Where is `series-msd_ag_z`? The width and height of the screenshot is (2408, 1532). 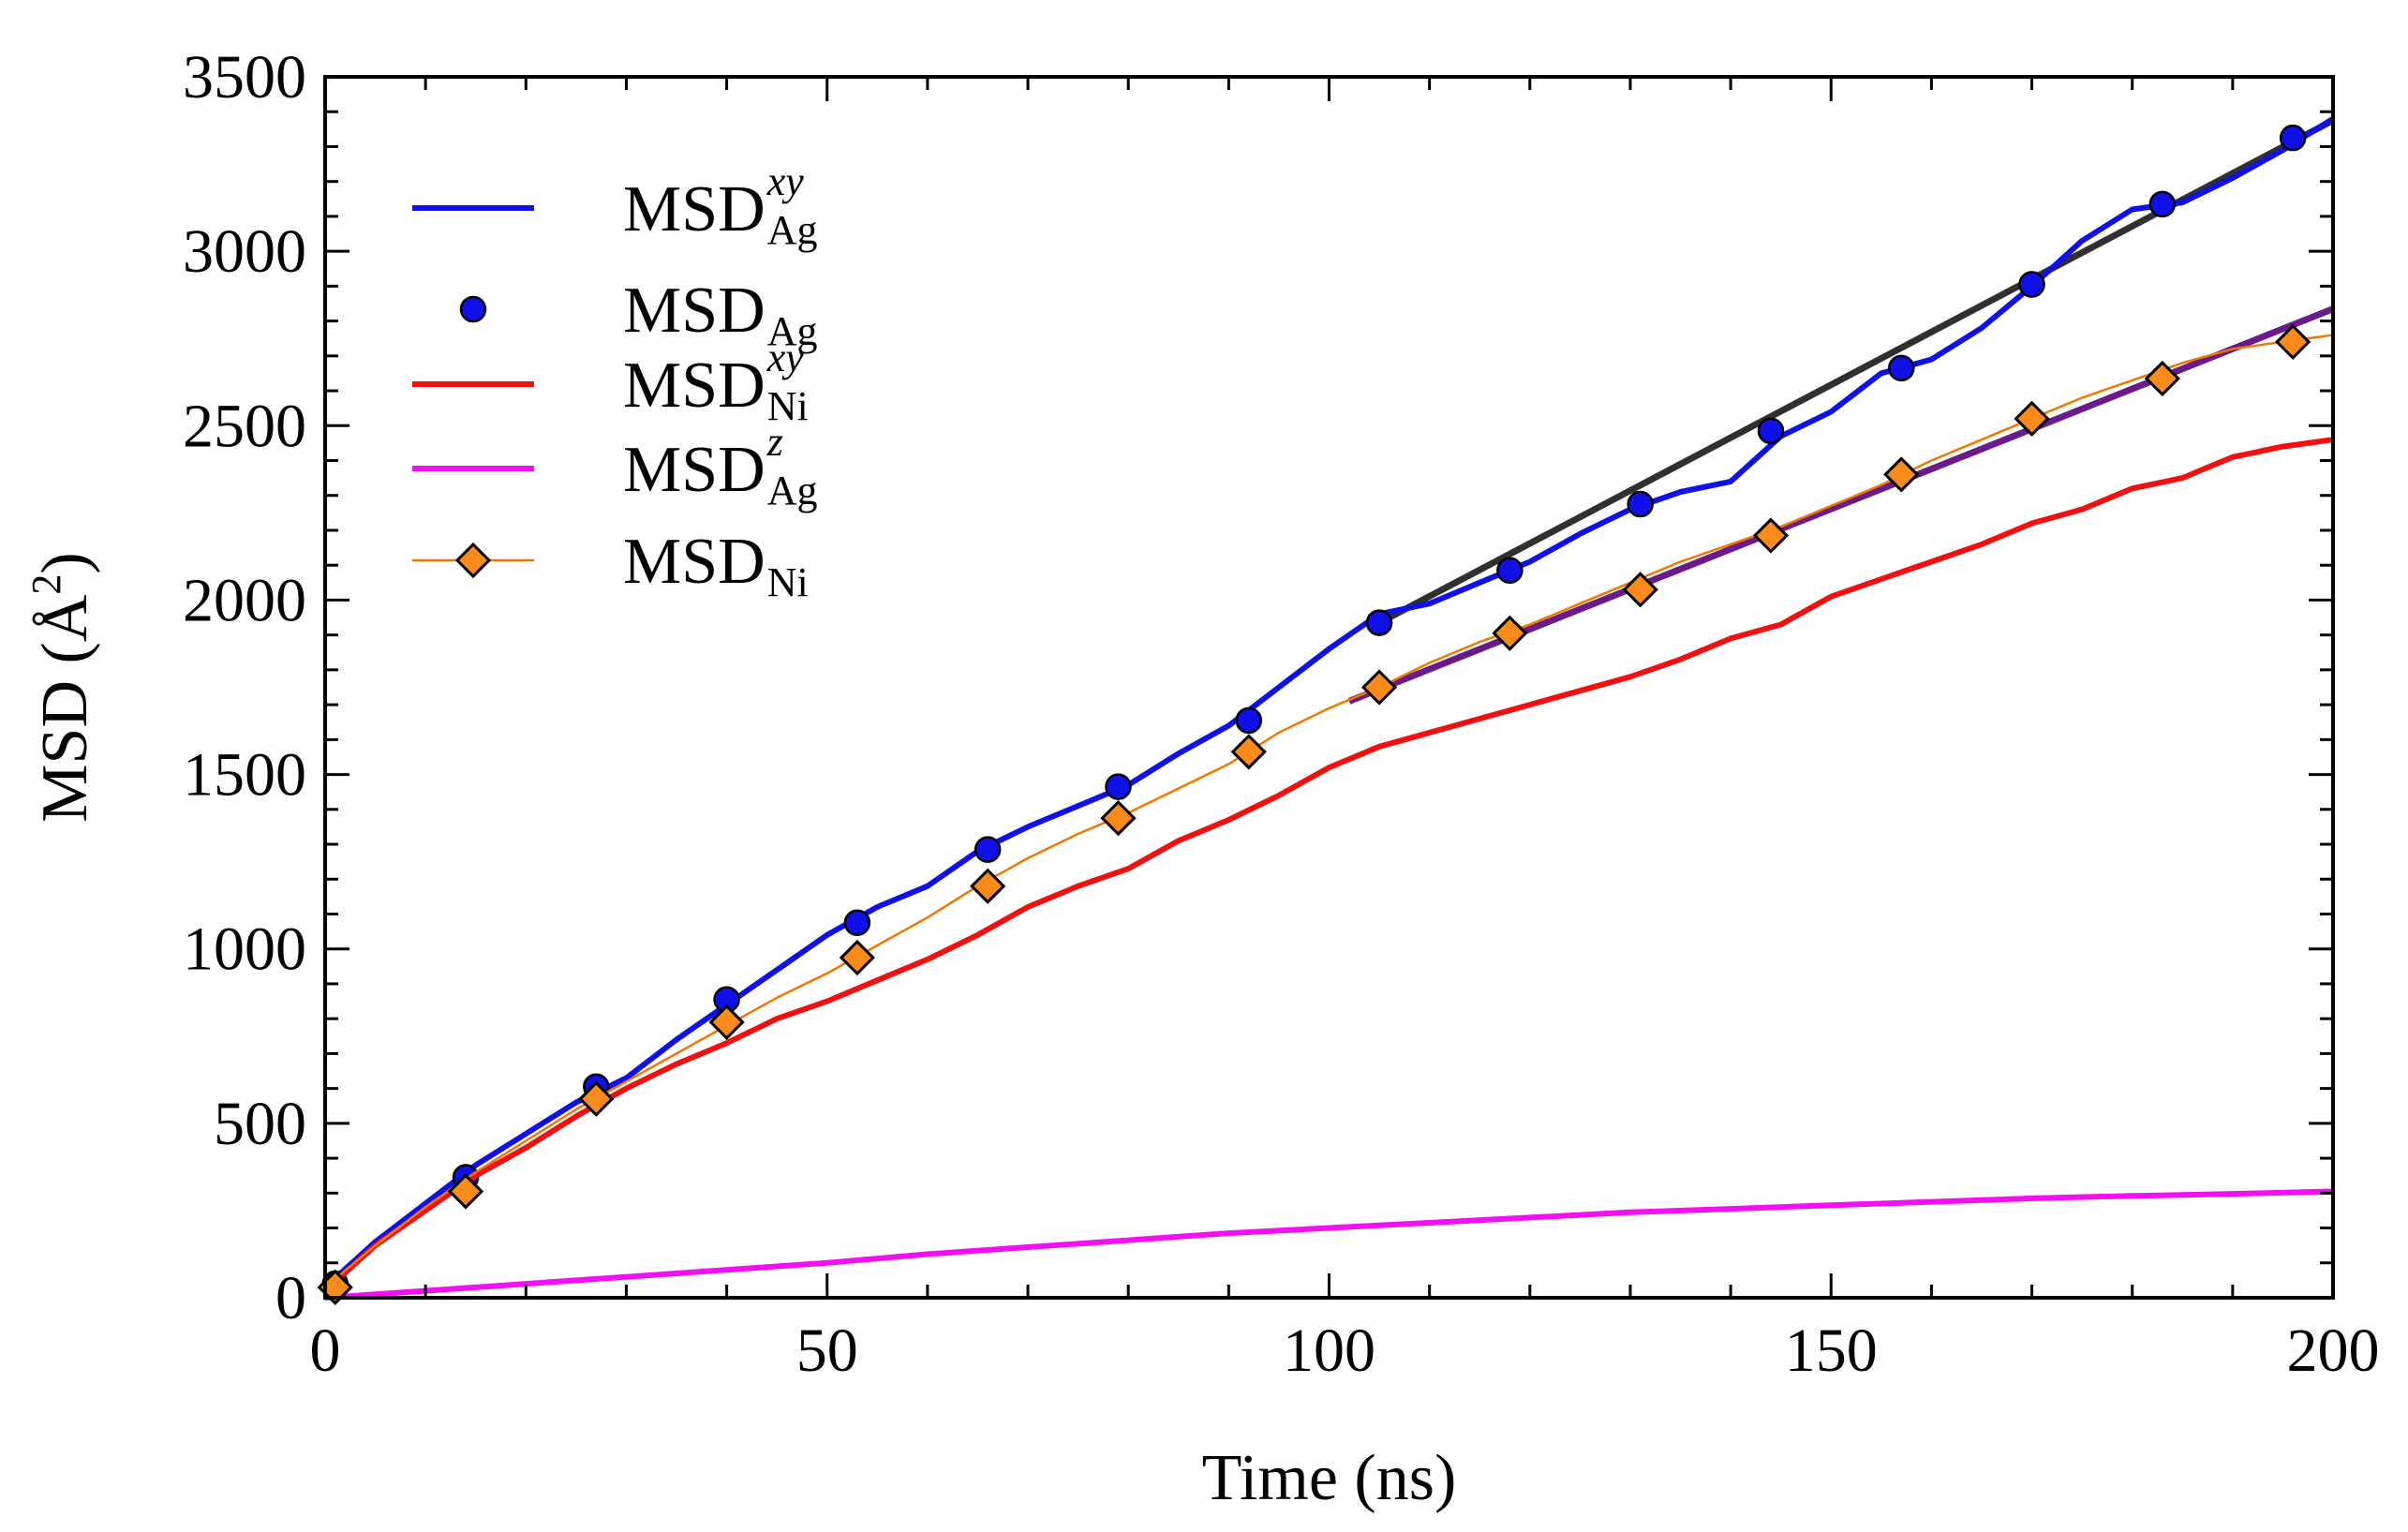
series-msd_ag_z is located at coordinates (1329, 1244).